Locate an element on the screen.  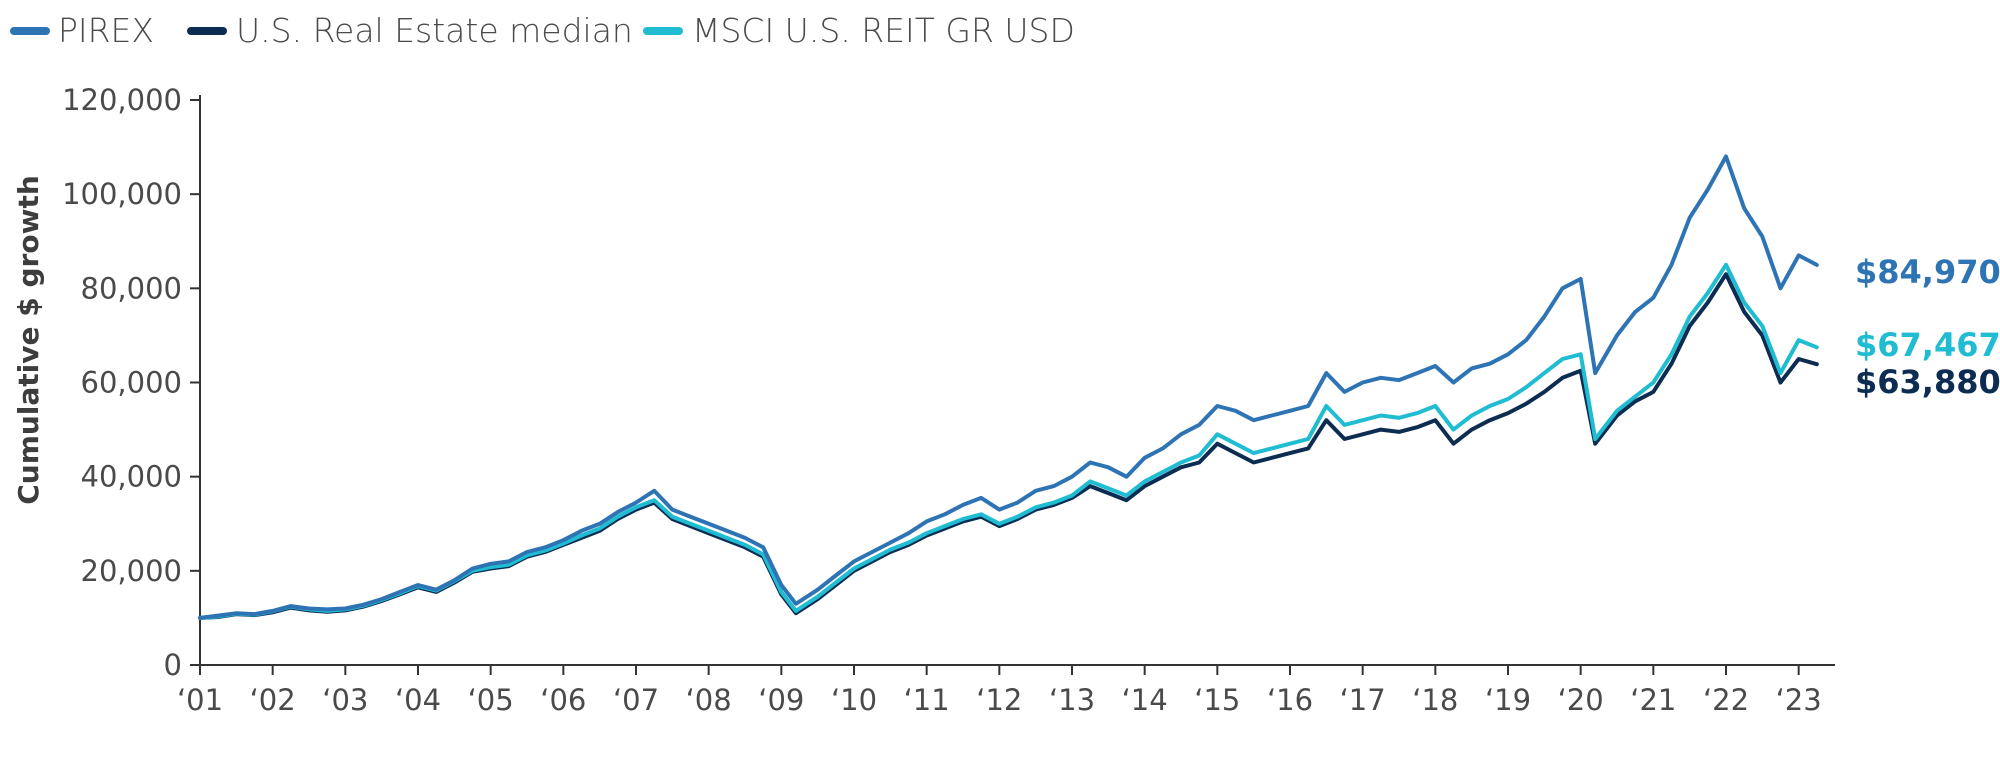
y-tick-label: 40,000 is located at coordinates (131, 477).